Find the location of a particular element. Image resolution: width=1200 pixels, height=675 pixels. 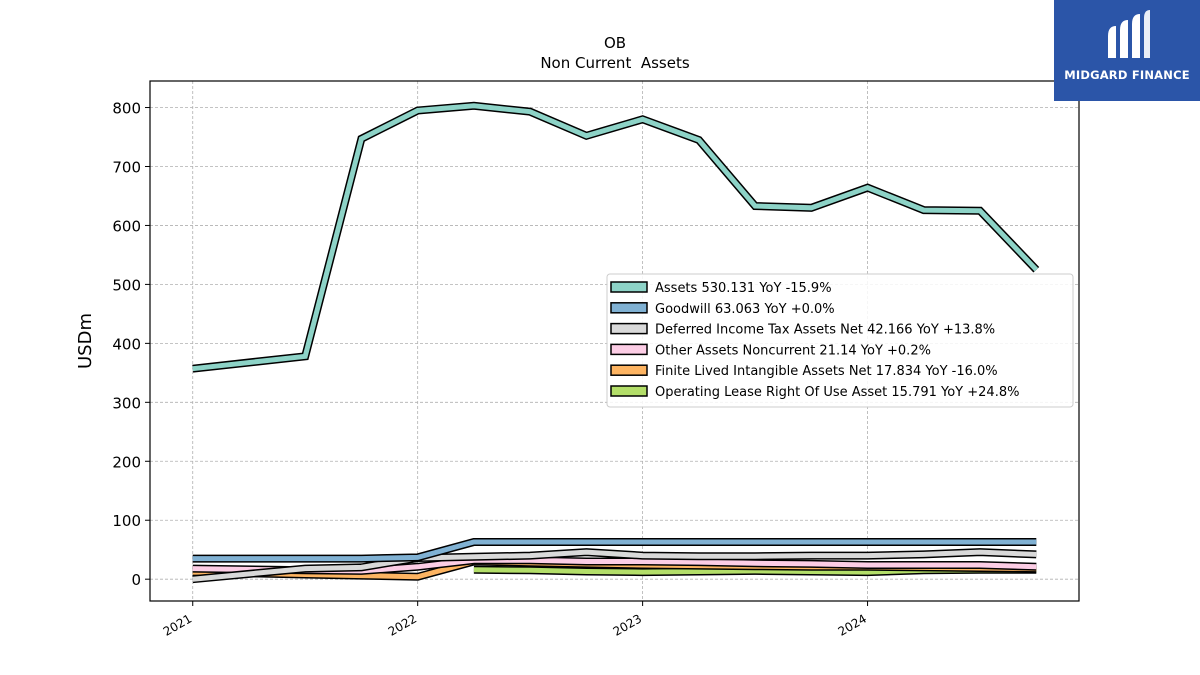

x-tick-label: 2024 is located at coordinates (852, 624).